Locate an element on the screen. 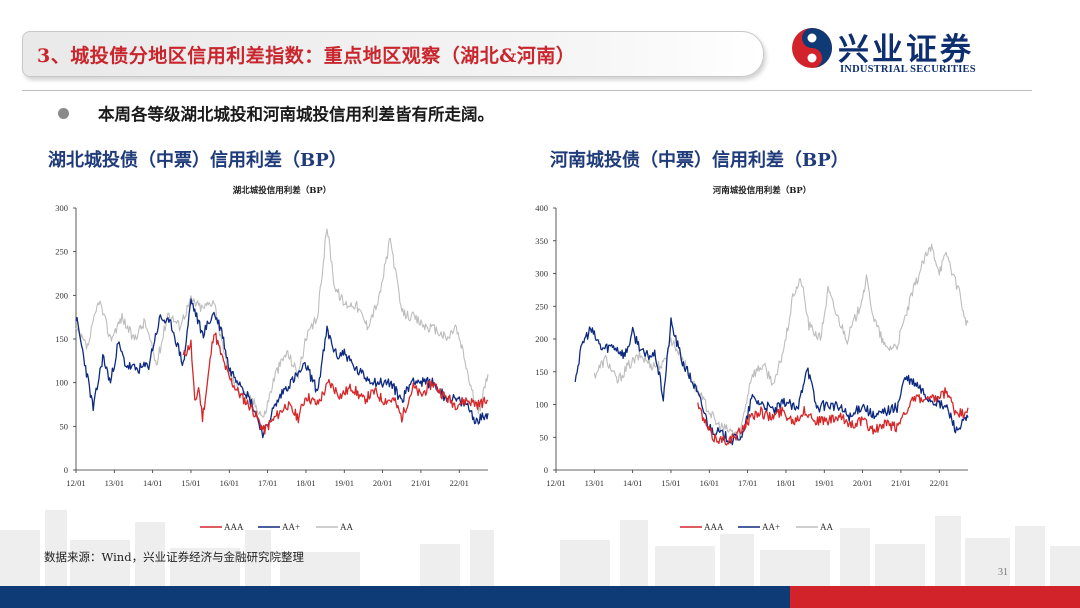 The height and width of the screenshot is (608, 1080). summary-bullet: 本周各等级湖北城投和河南城投信用利差皆有所走阔。 is located at coordinates (296, 114).